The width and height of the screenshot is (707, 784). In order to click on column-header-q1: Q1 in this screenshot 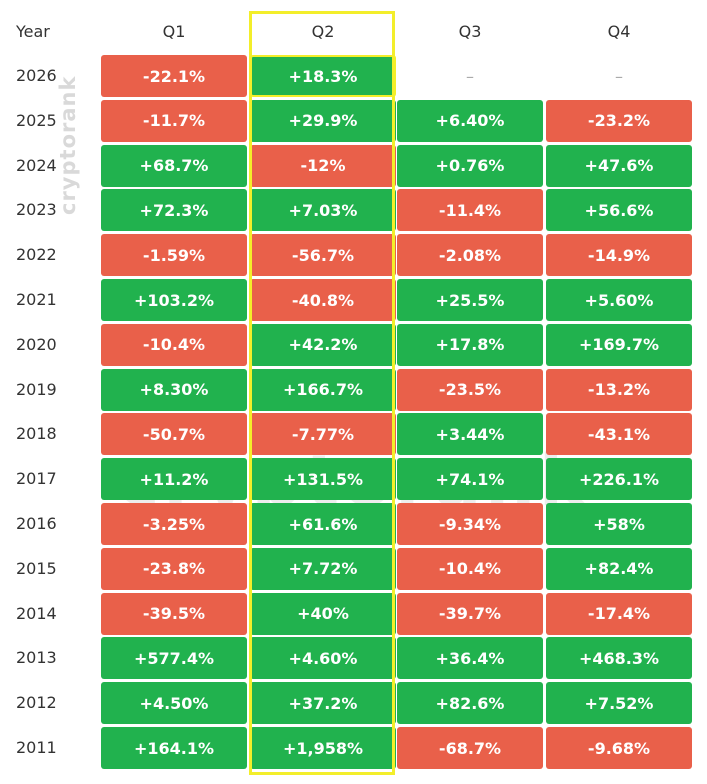, I will do `click(174, 31)`.